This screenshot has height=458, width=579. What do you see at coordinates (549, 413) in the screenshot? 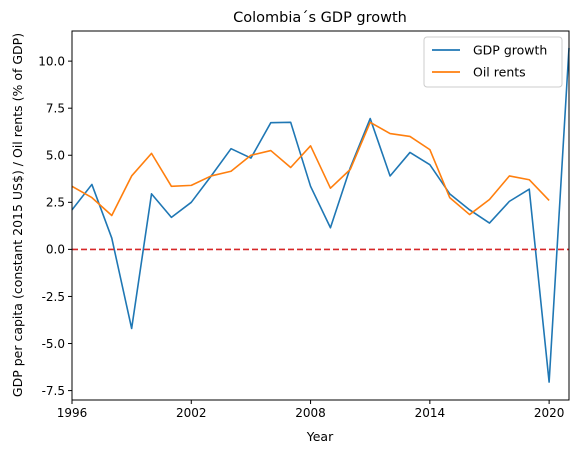
I see `x-tick-label: 2020` at bounding box center [549, 413].